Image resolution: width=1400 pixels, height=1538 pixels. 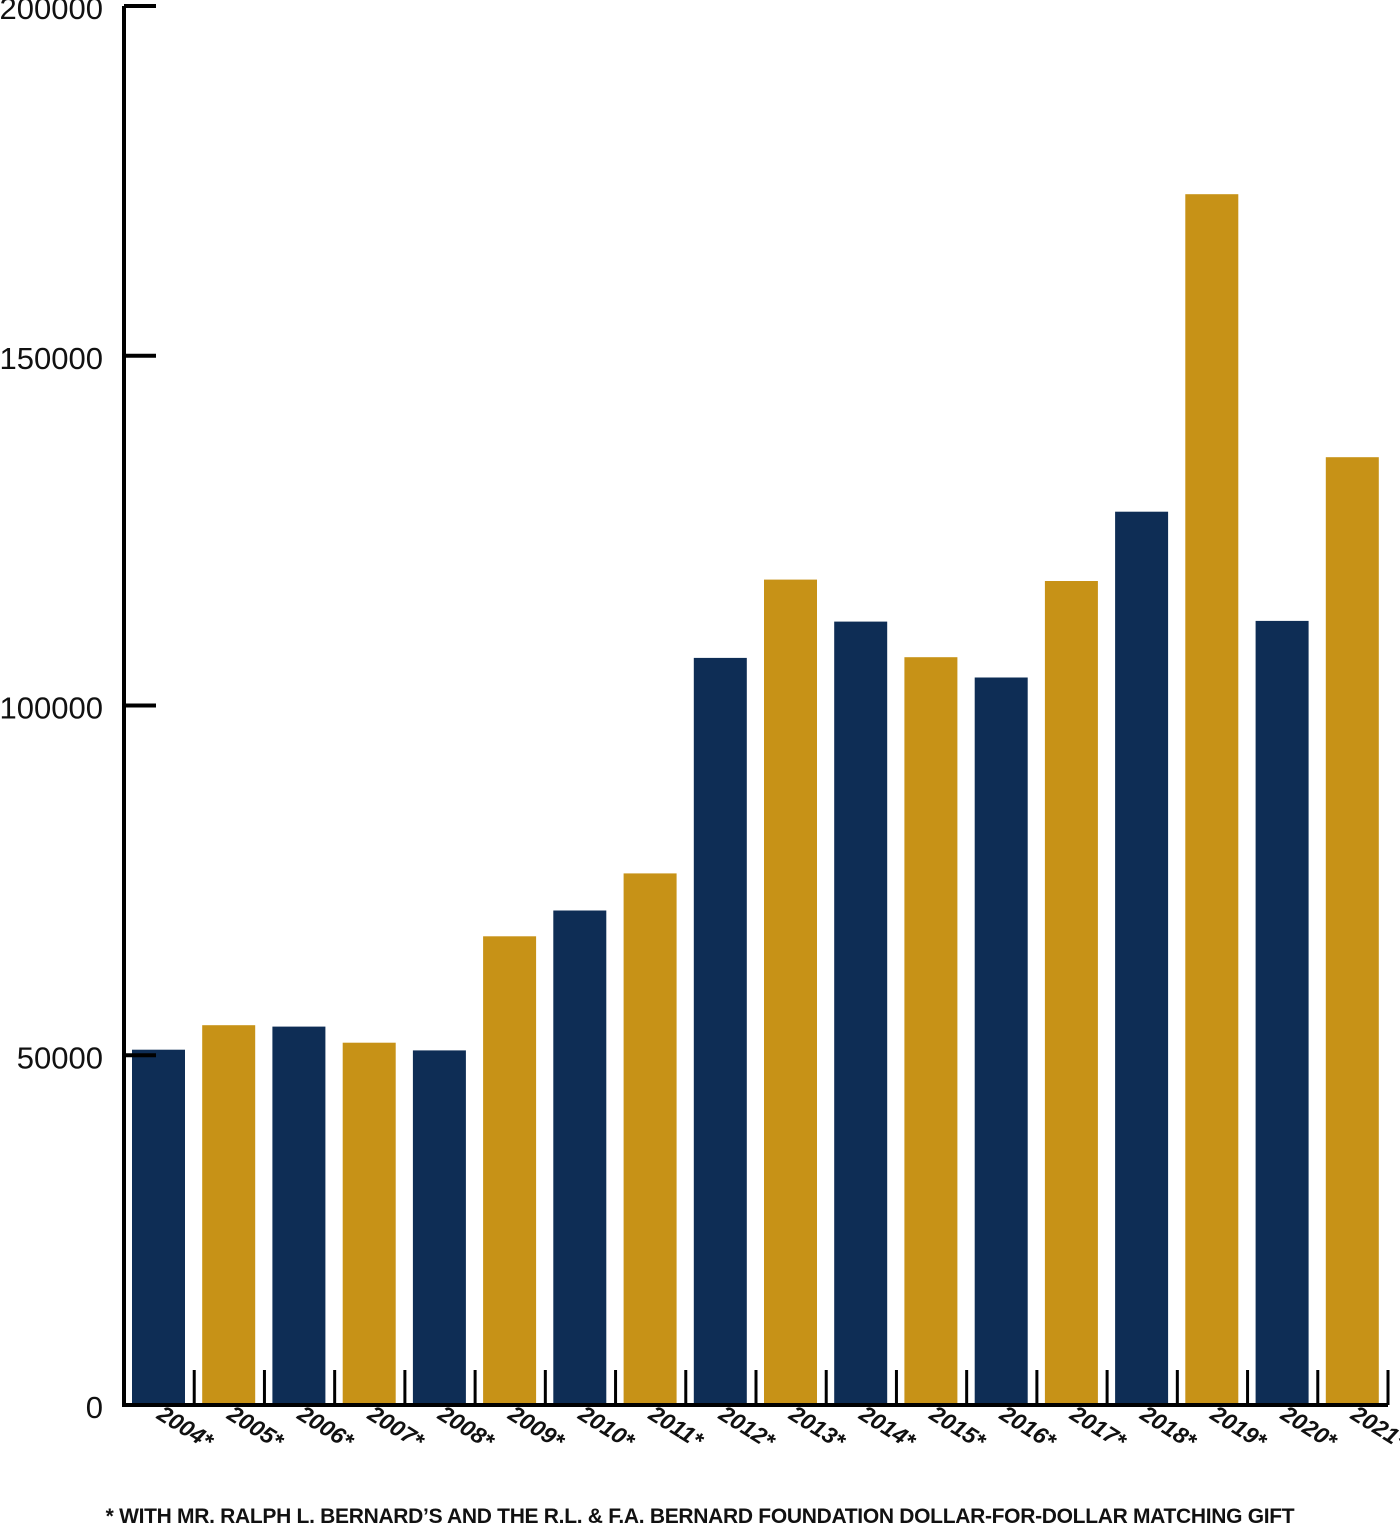 I want to click on x-tick-label: 2005*, so click(x=255, y=1427).